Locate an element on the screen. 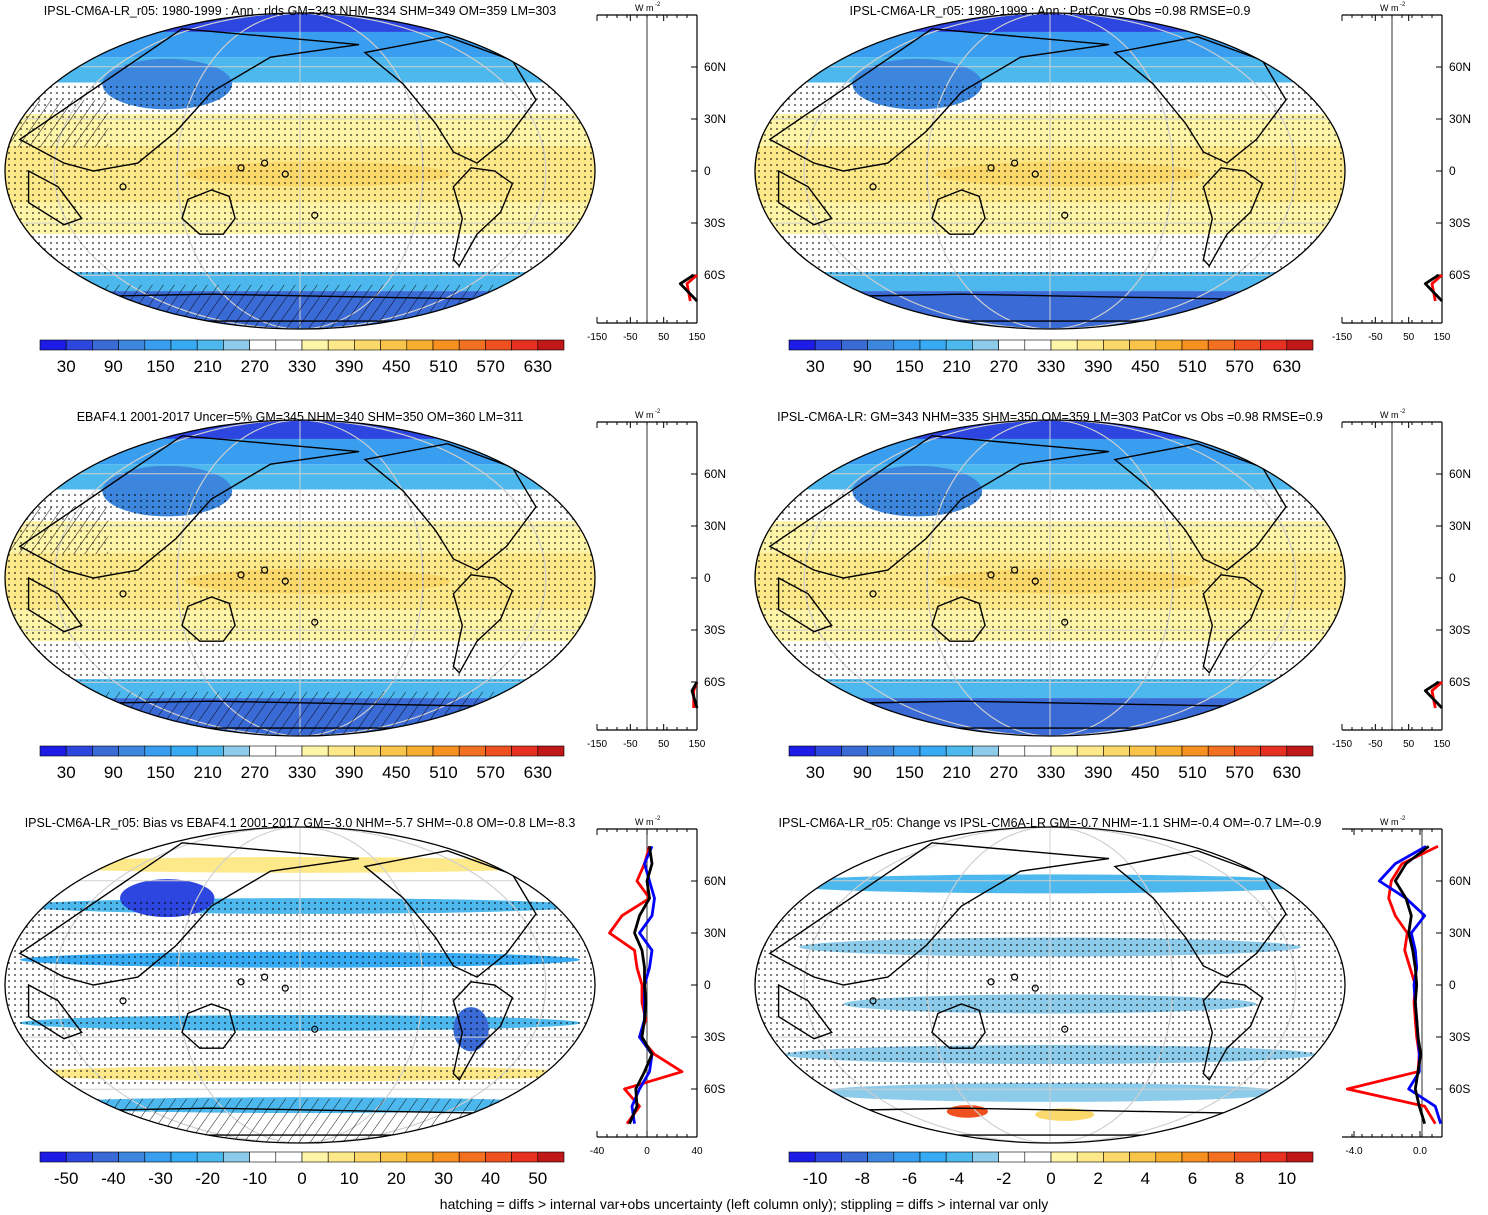  profile-y-label: 30S is located at coordinates (1459, 223).